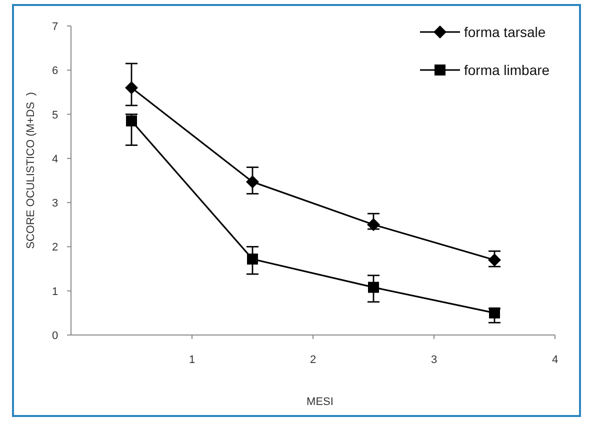  What do you see at coordinates (31, 170) in the screenshot?
I see `y-axis-title: SCORE OCULISTICO (M+DS )` at bounding box center [31, 170].